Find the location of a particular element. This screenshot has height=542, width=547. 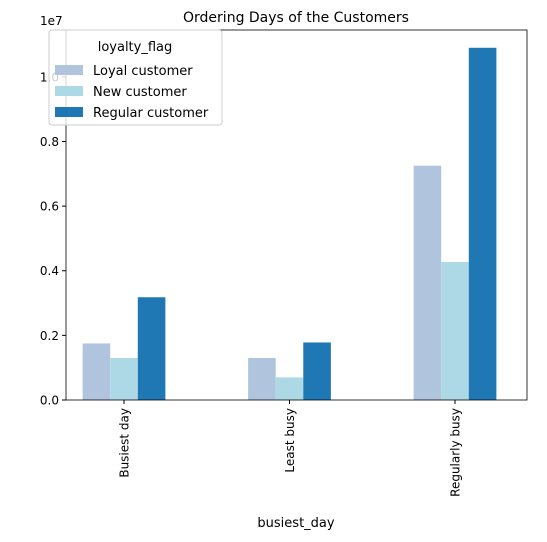

y-tick-label: 0.8 is located at coordinates (49, 142).